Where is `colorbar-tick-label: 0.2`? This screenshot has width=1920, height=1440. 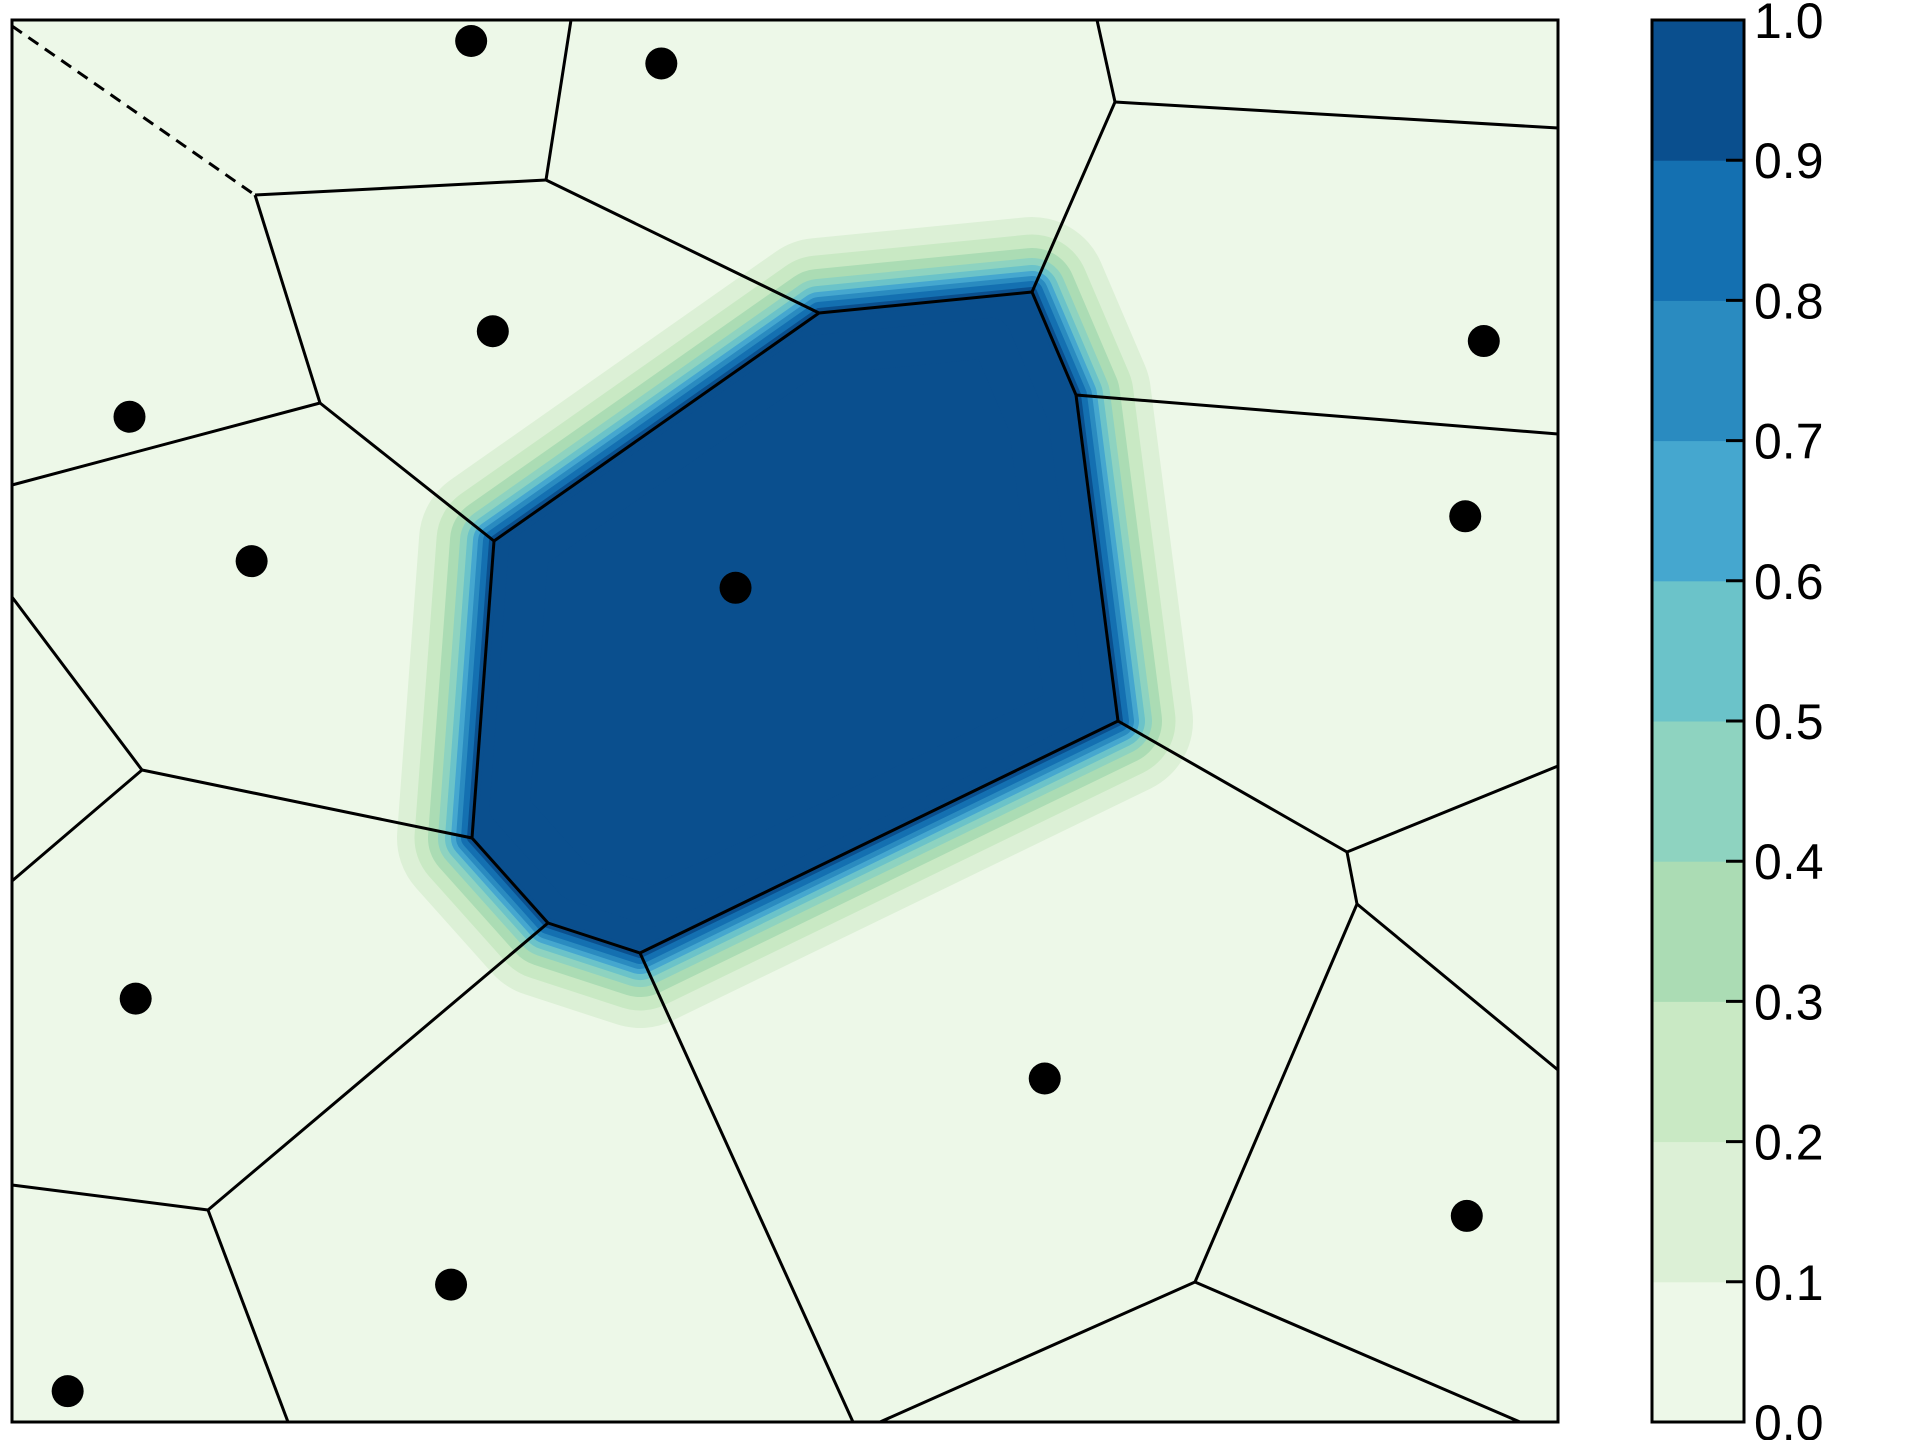
colorbar-tick-label: 0.2 is located at coordinates (1789, 1143).